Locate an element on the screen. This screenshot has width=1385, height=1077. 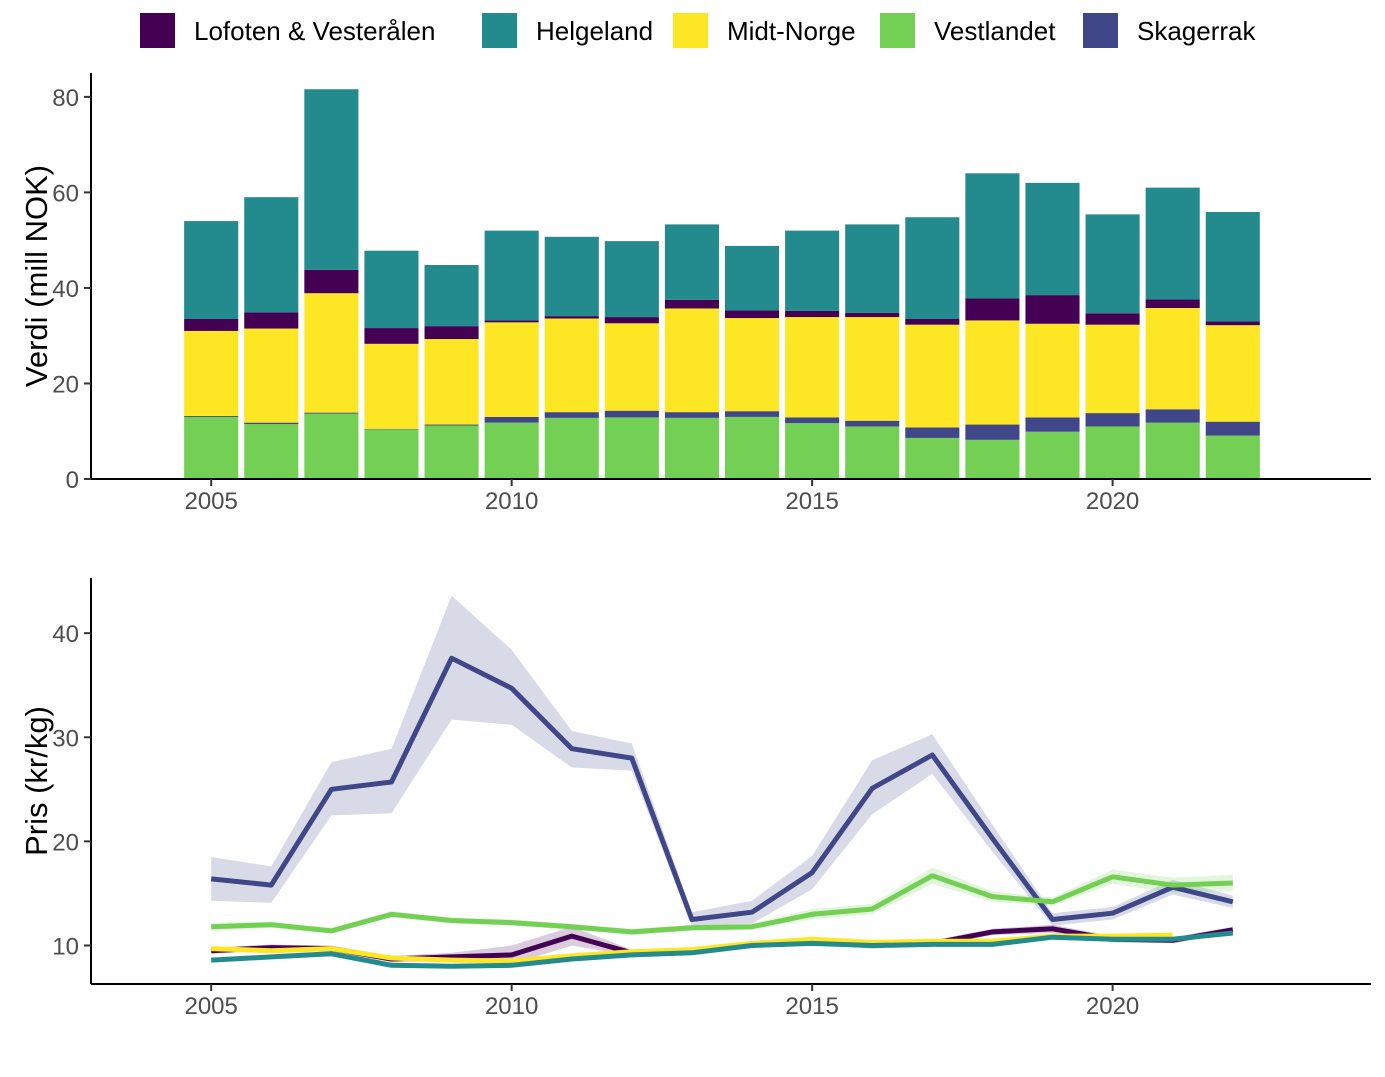
bar-skagerrak-2017 is located at coordinates (932, 432).